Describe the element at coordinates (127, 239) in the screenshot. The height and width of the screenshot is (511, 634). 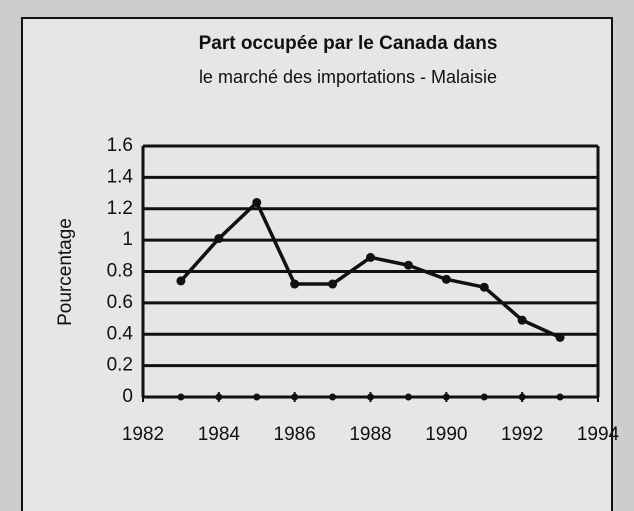
I see `y-tick-label: 1` at that location.